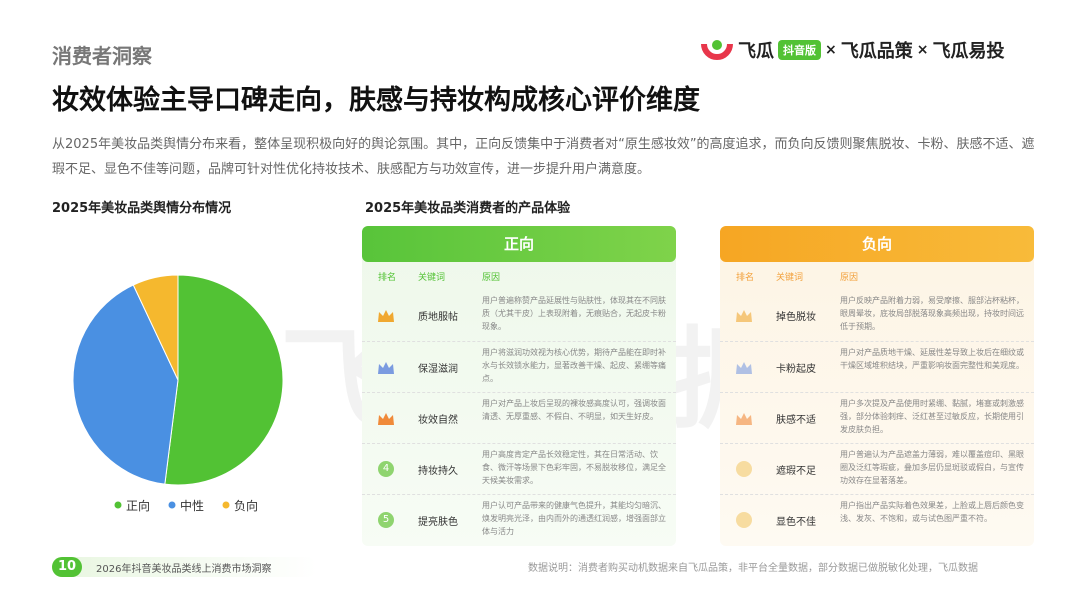 The image size is (1080, 607). Describe the element at coordinates (796, 420) in the screenshot. I see `keyword: 肤感不适` at that location.